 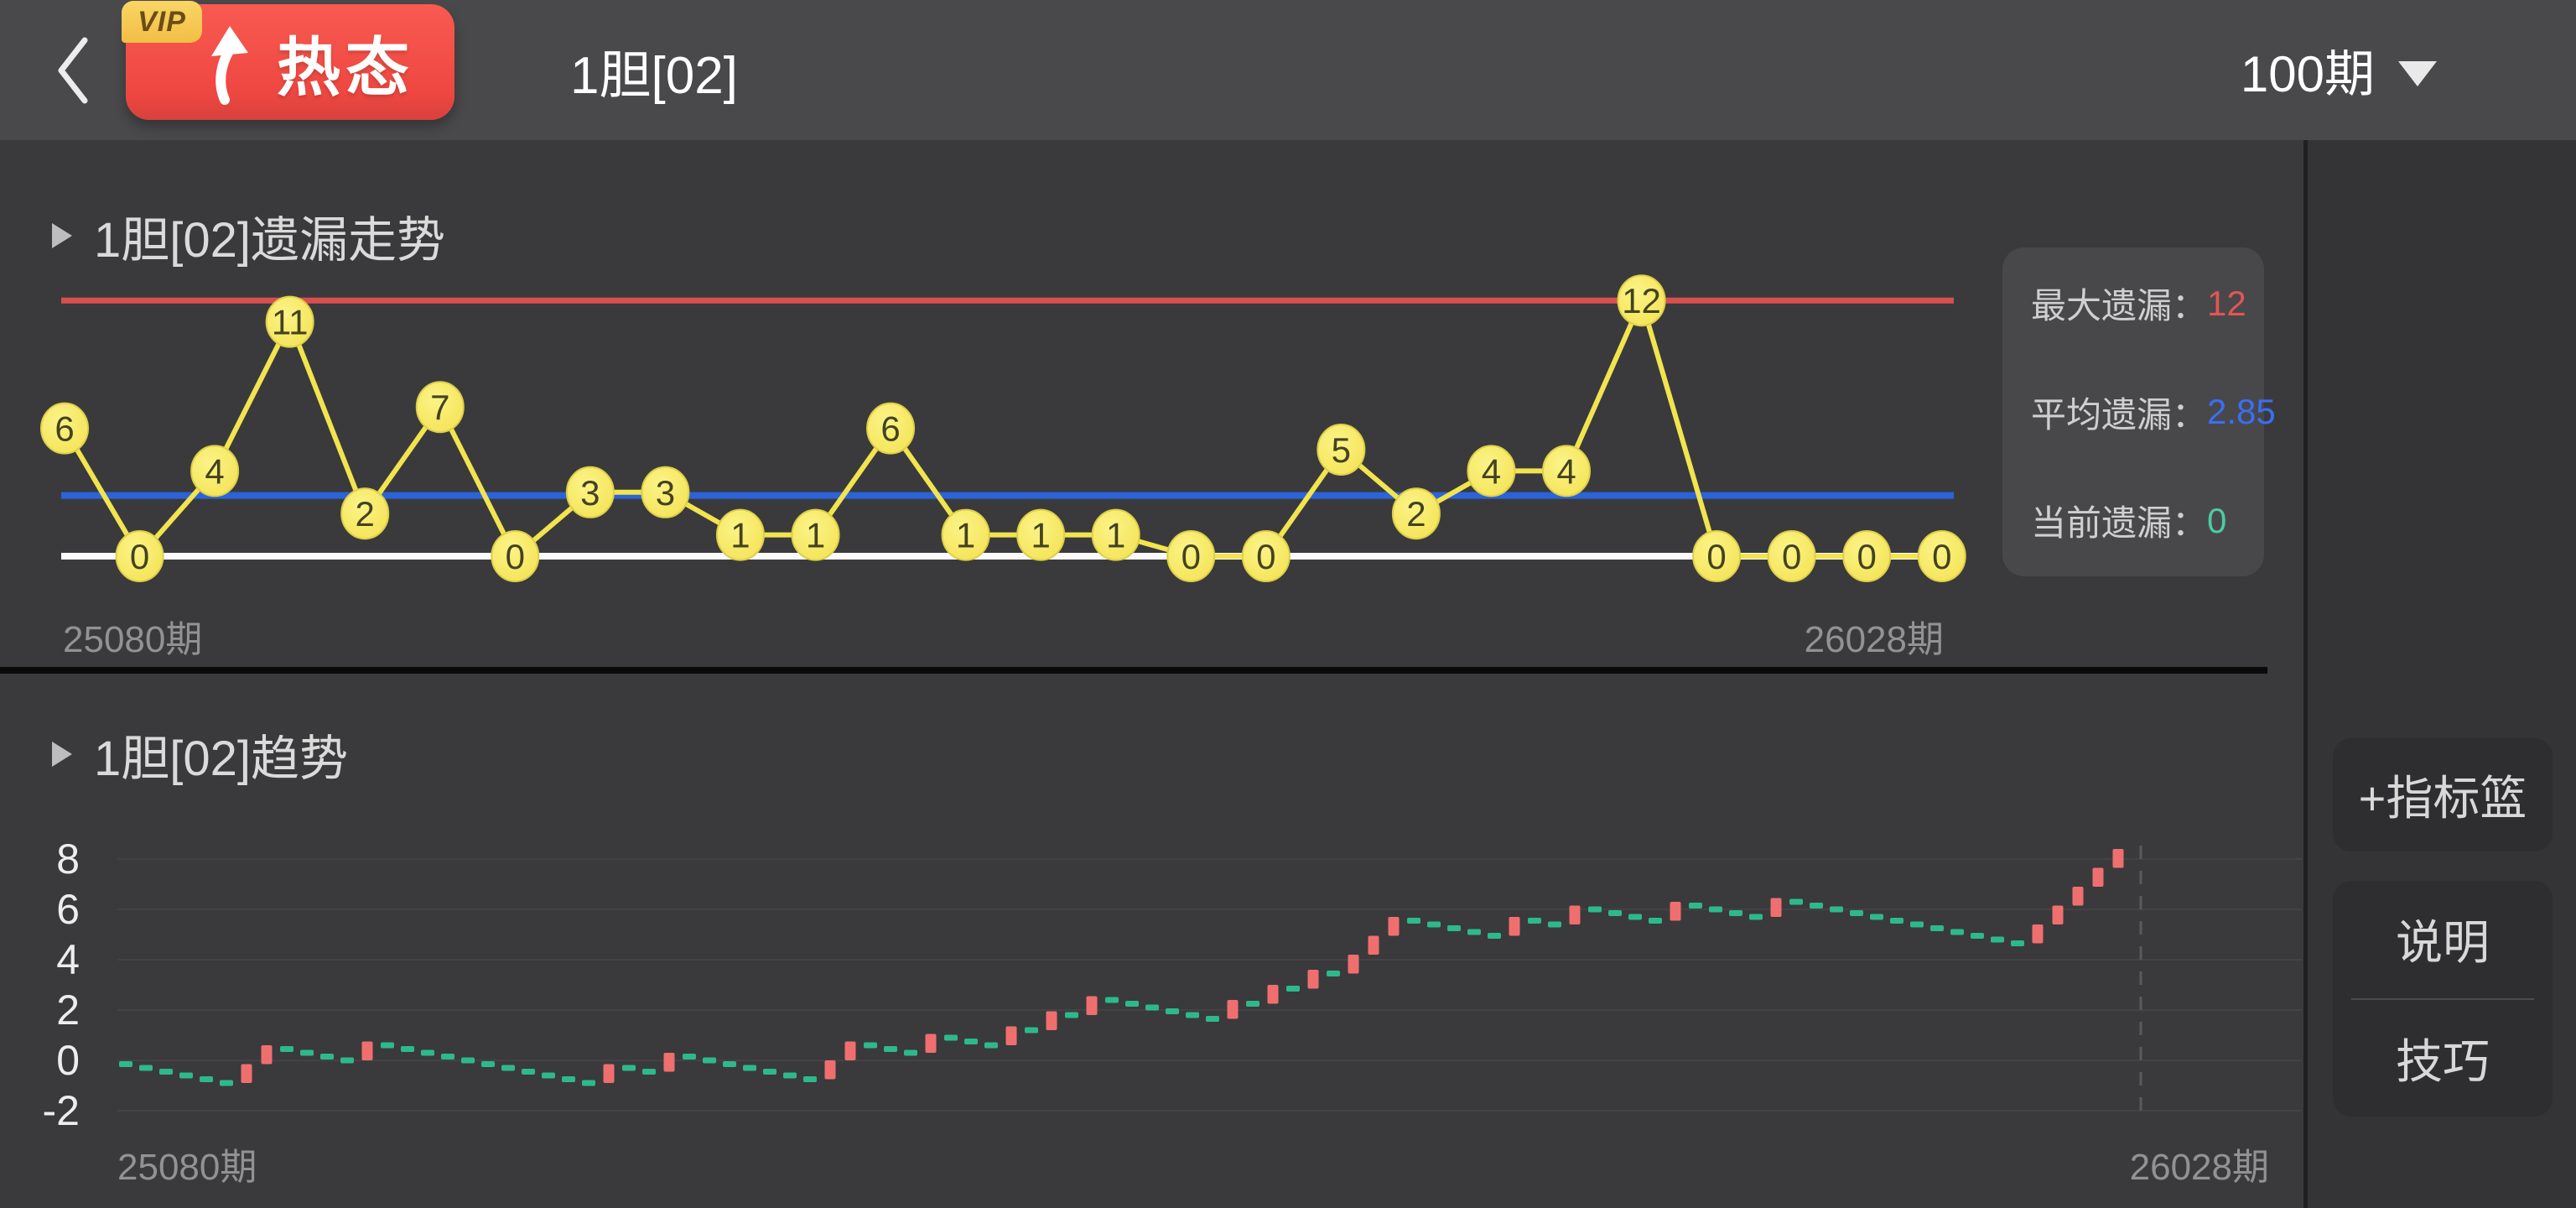 I want to click on page-title: 1胆[02], so click(x=654, y=75).